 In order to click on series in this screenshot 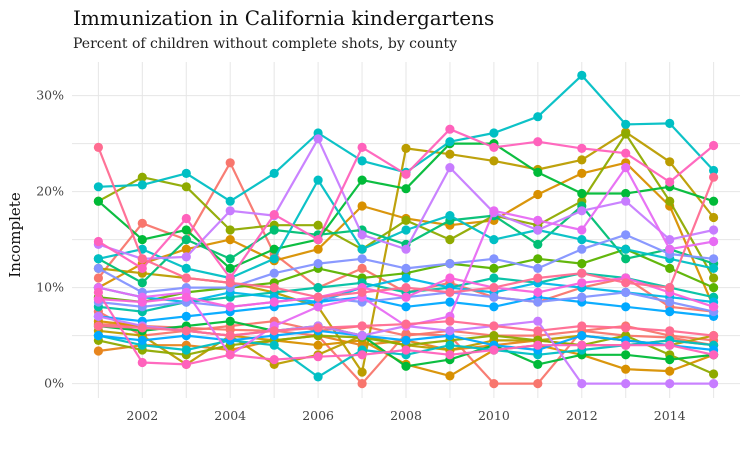, I will do `click(406, 275)`.